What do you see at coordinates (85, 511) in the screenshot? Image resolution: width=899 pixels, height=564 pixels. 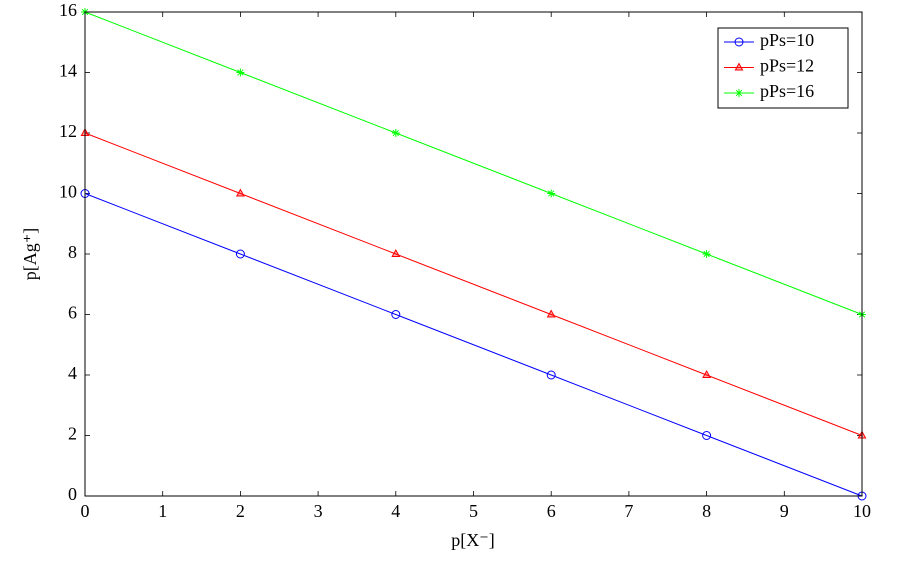 I see `x-tick-label: 0` at bounding box center [85, 511].